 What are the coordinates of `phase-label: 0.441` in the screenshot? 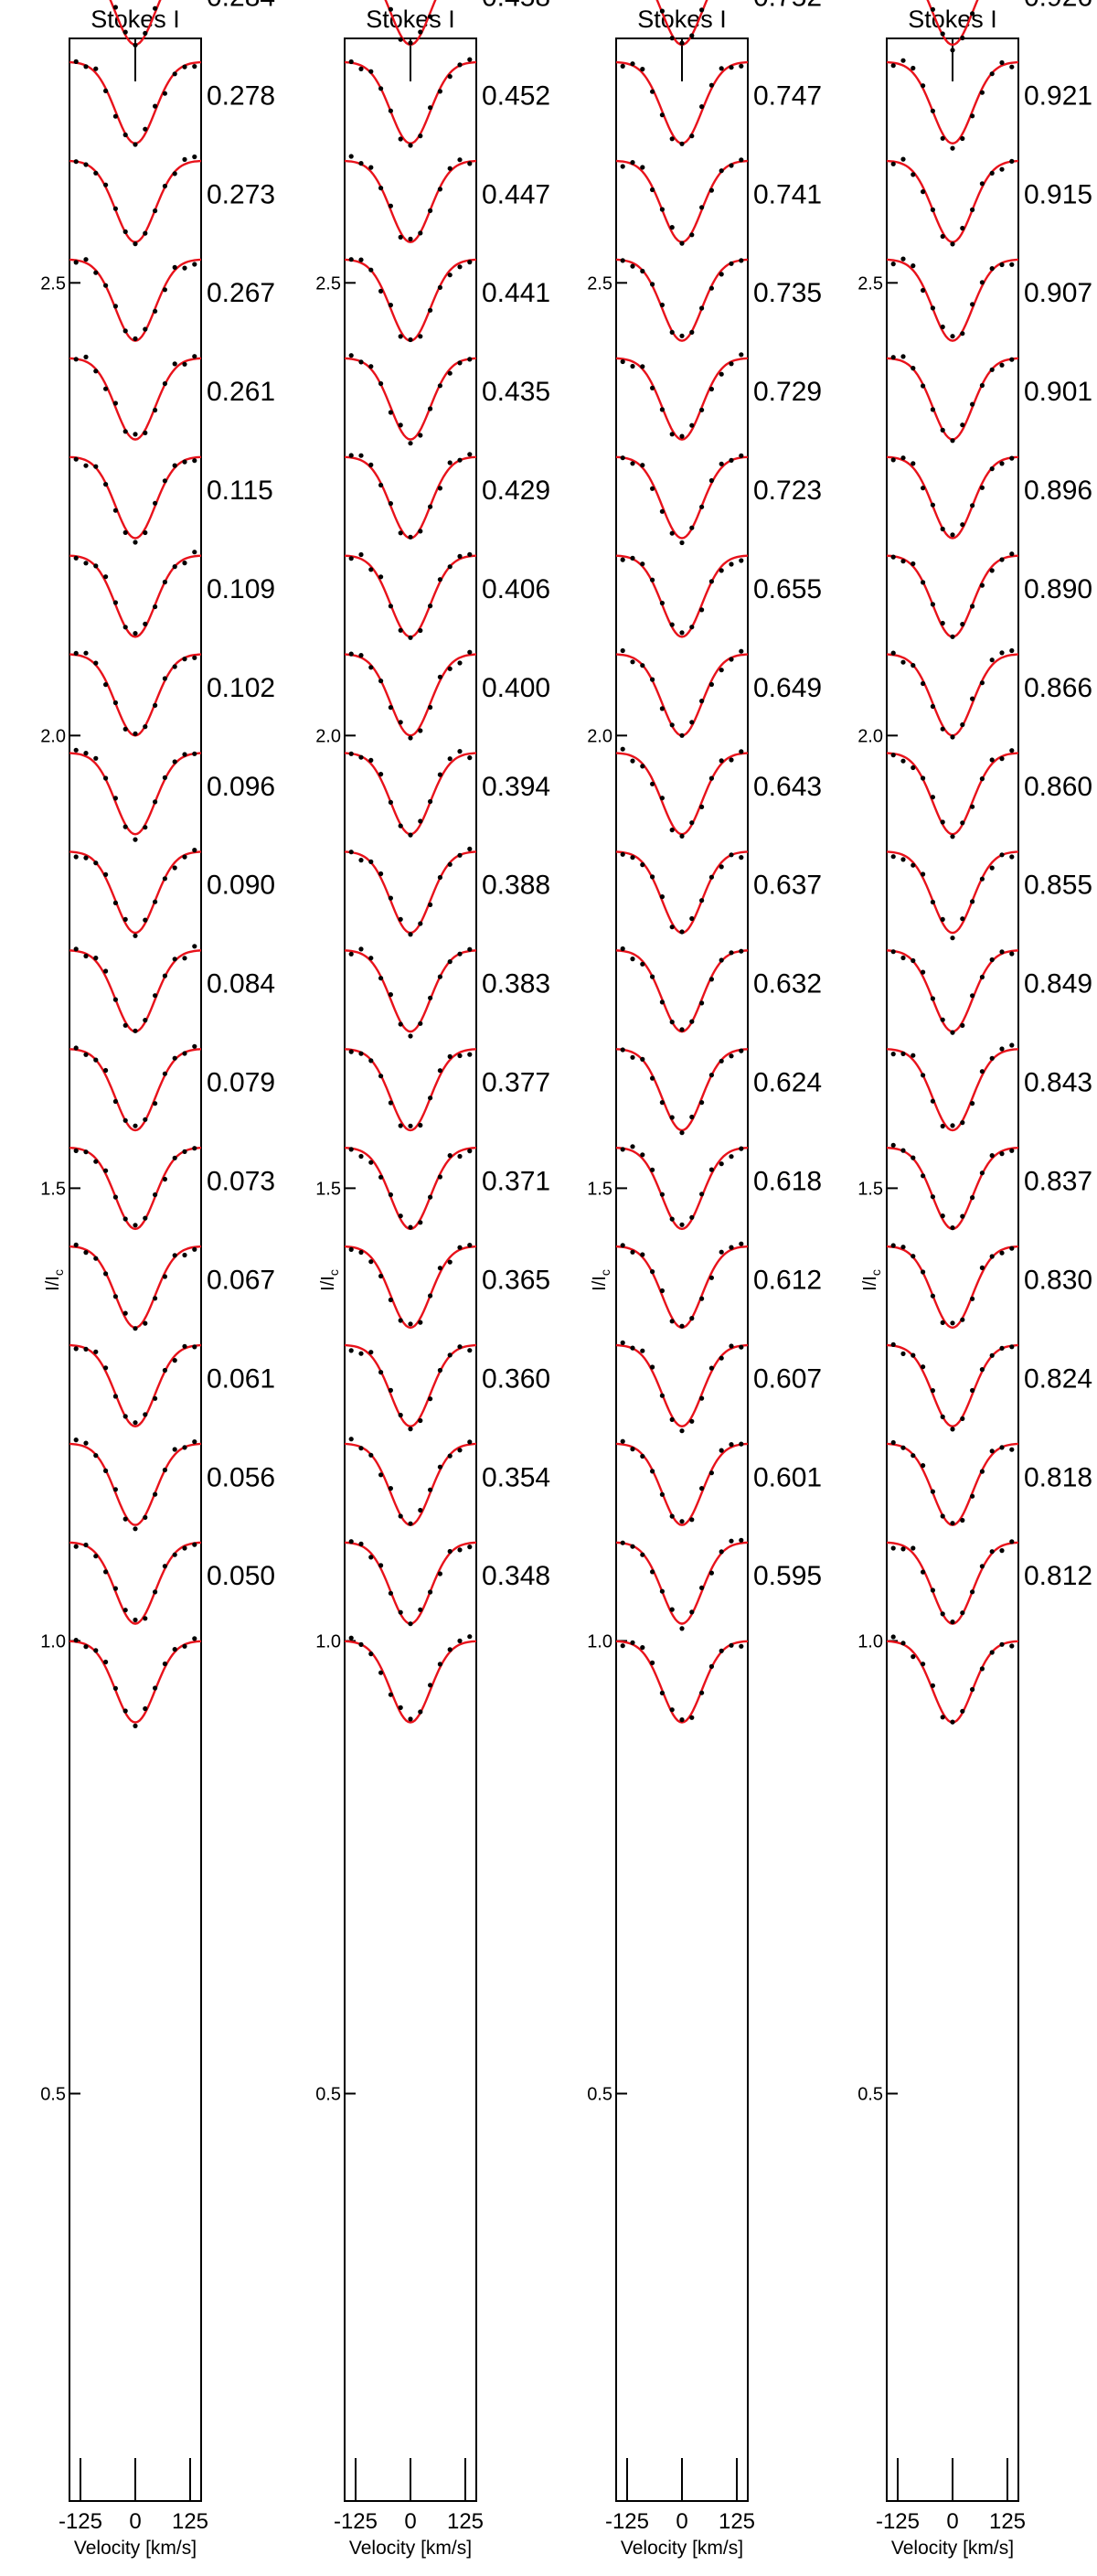 It's located at (516, 293).